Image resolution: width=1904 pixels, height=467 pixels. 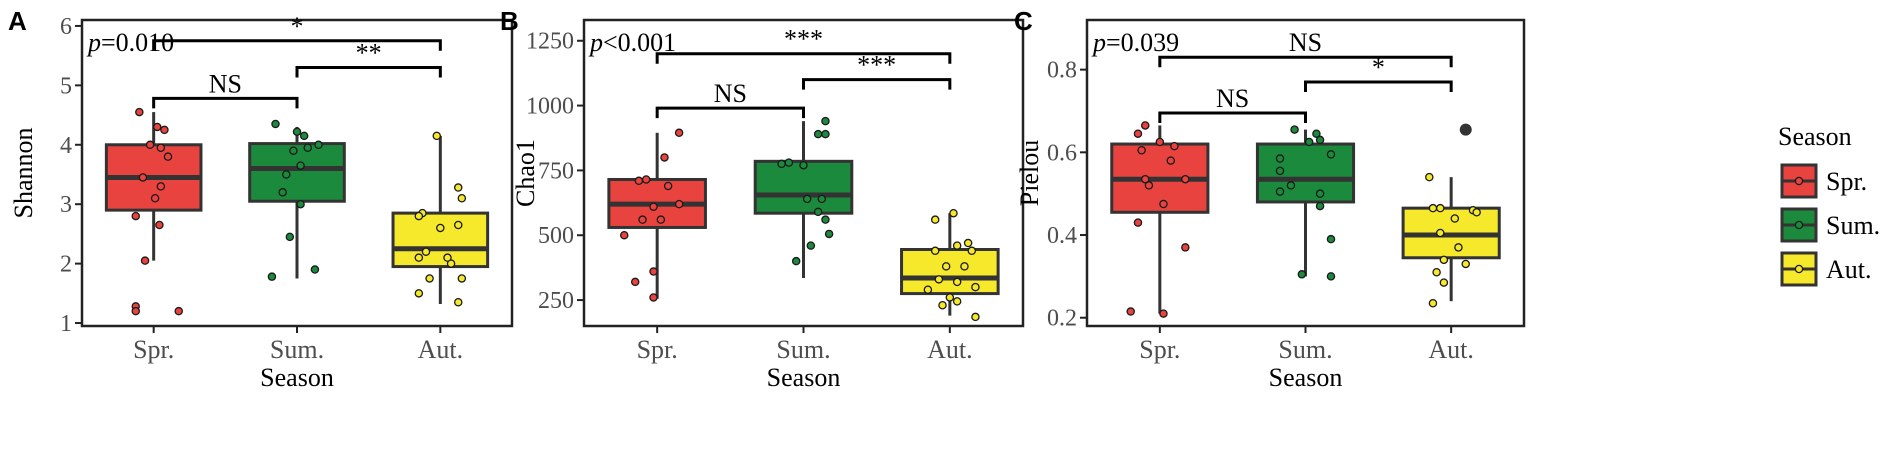 I want to click on box-sum, so click(x=297, y=172).